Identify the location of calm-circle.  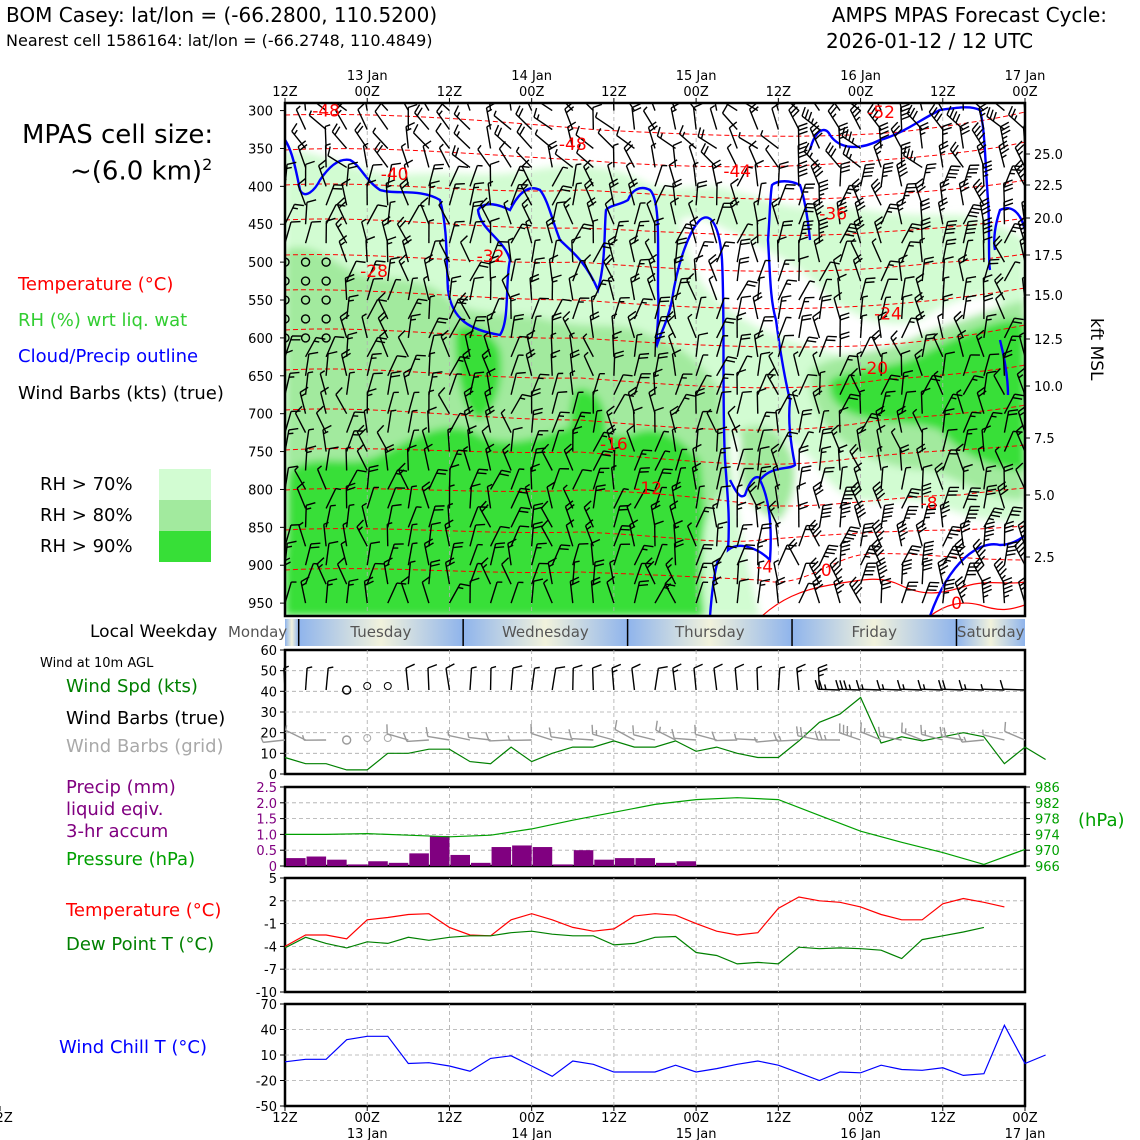
(326, 281).